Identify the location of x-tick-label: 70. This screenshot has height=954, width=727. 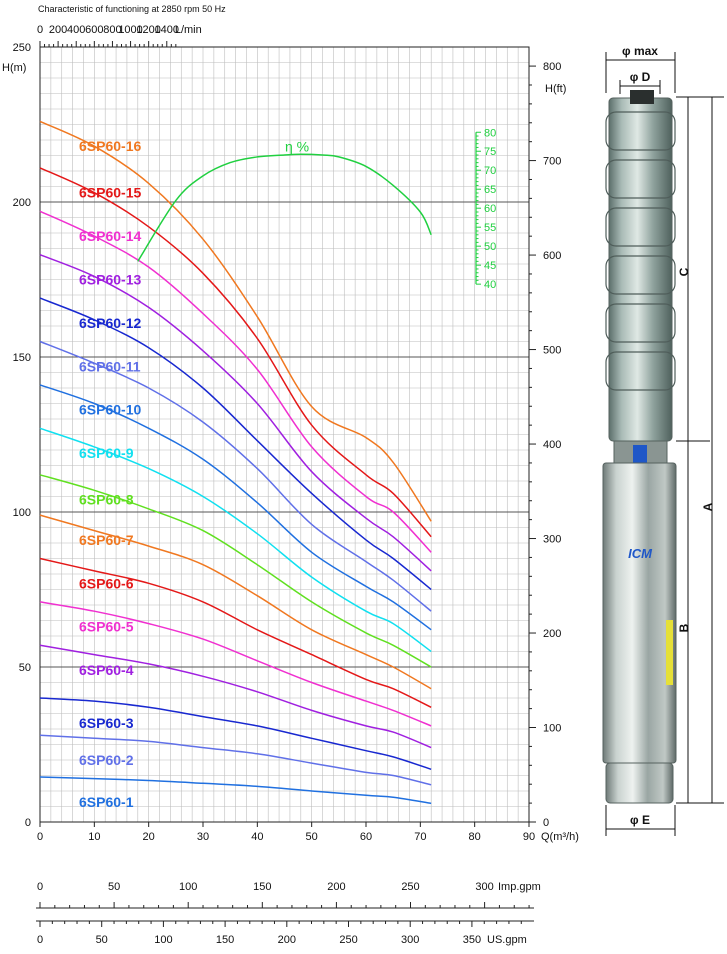
(420, 837).